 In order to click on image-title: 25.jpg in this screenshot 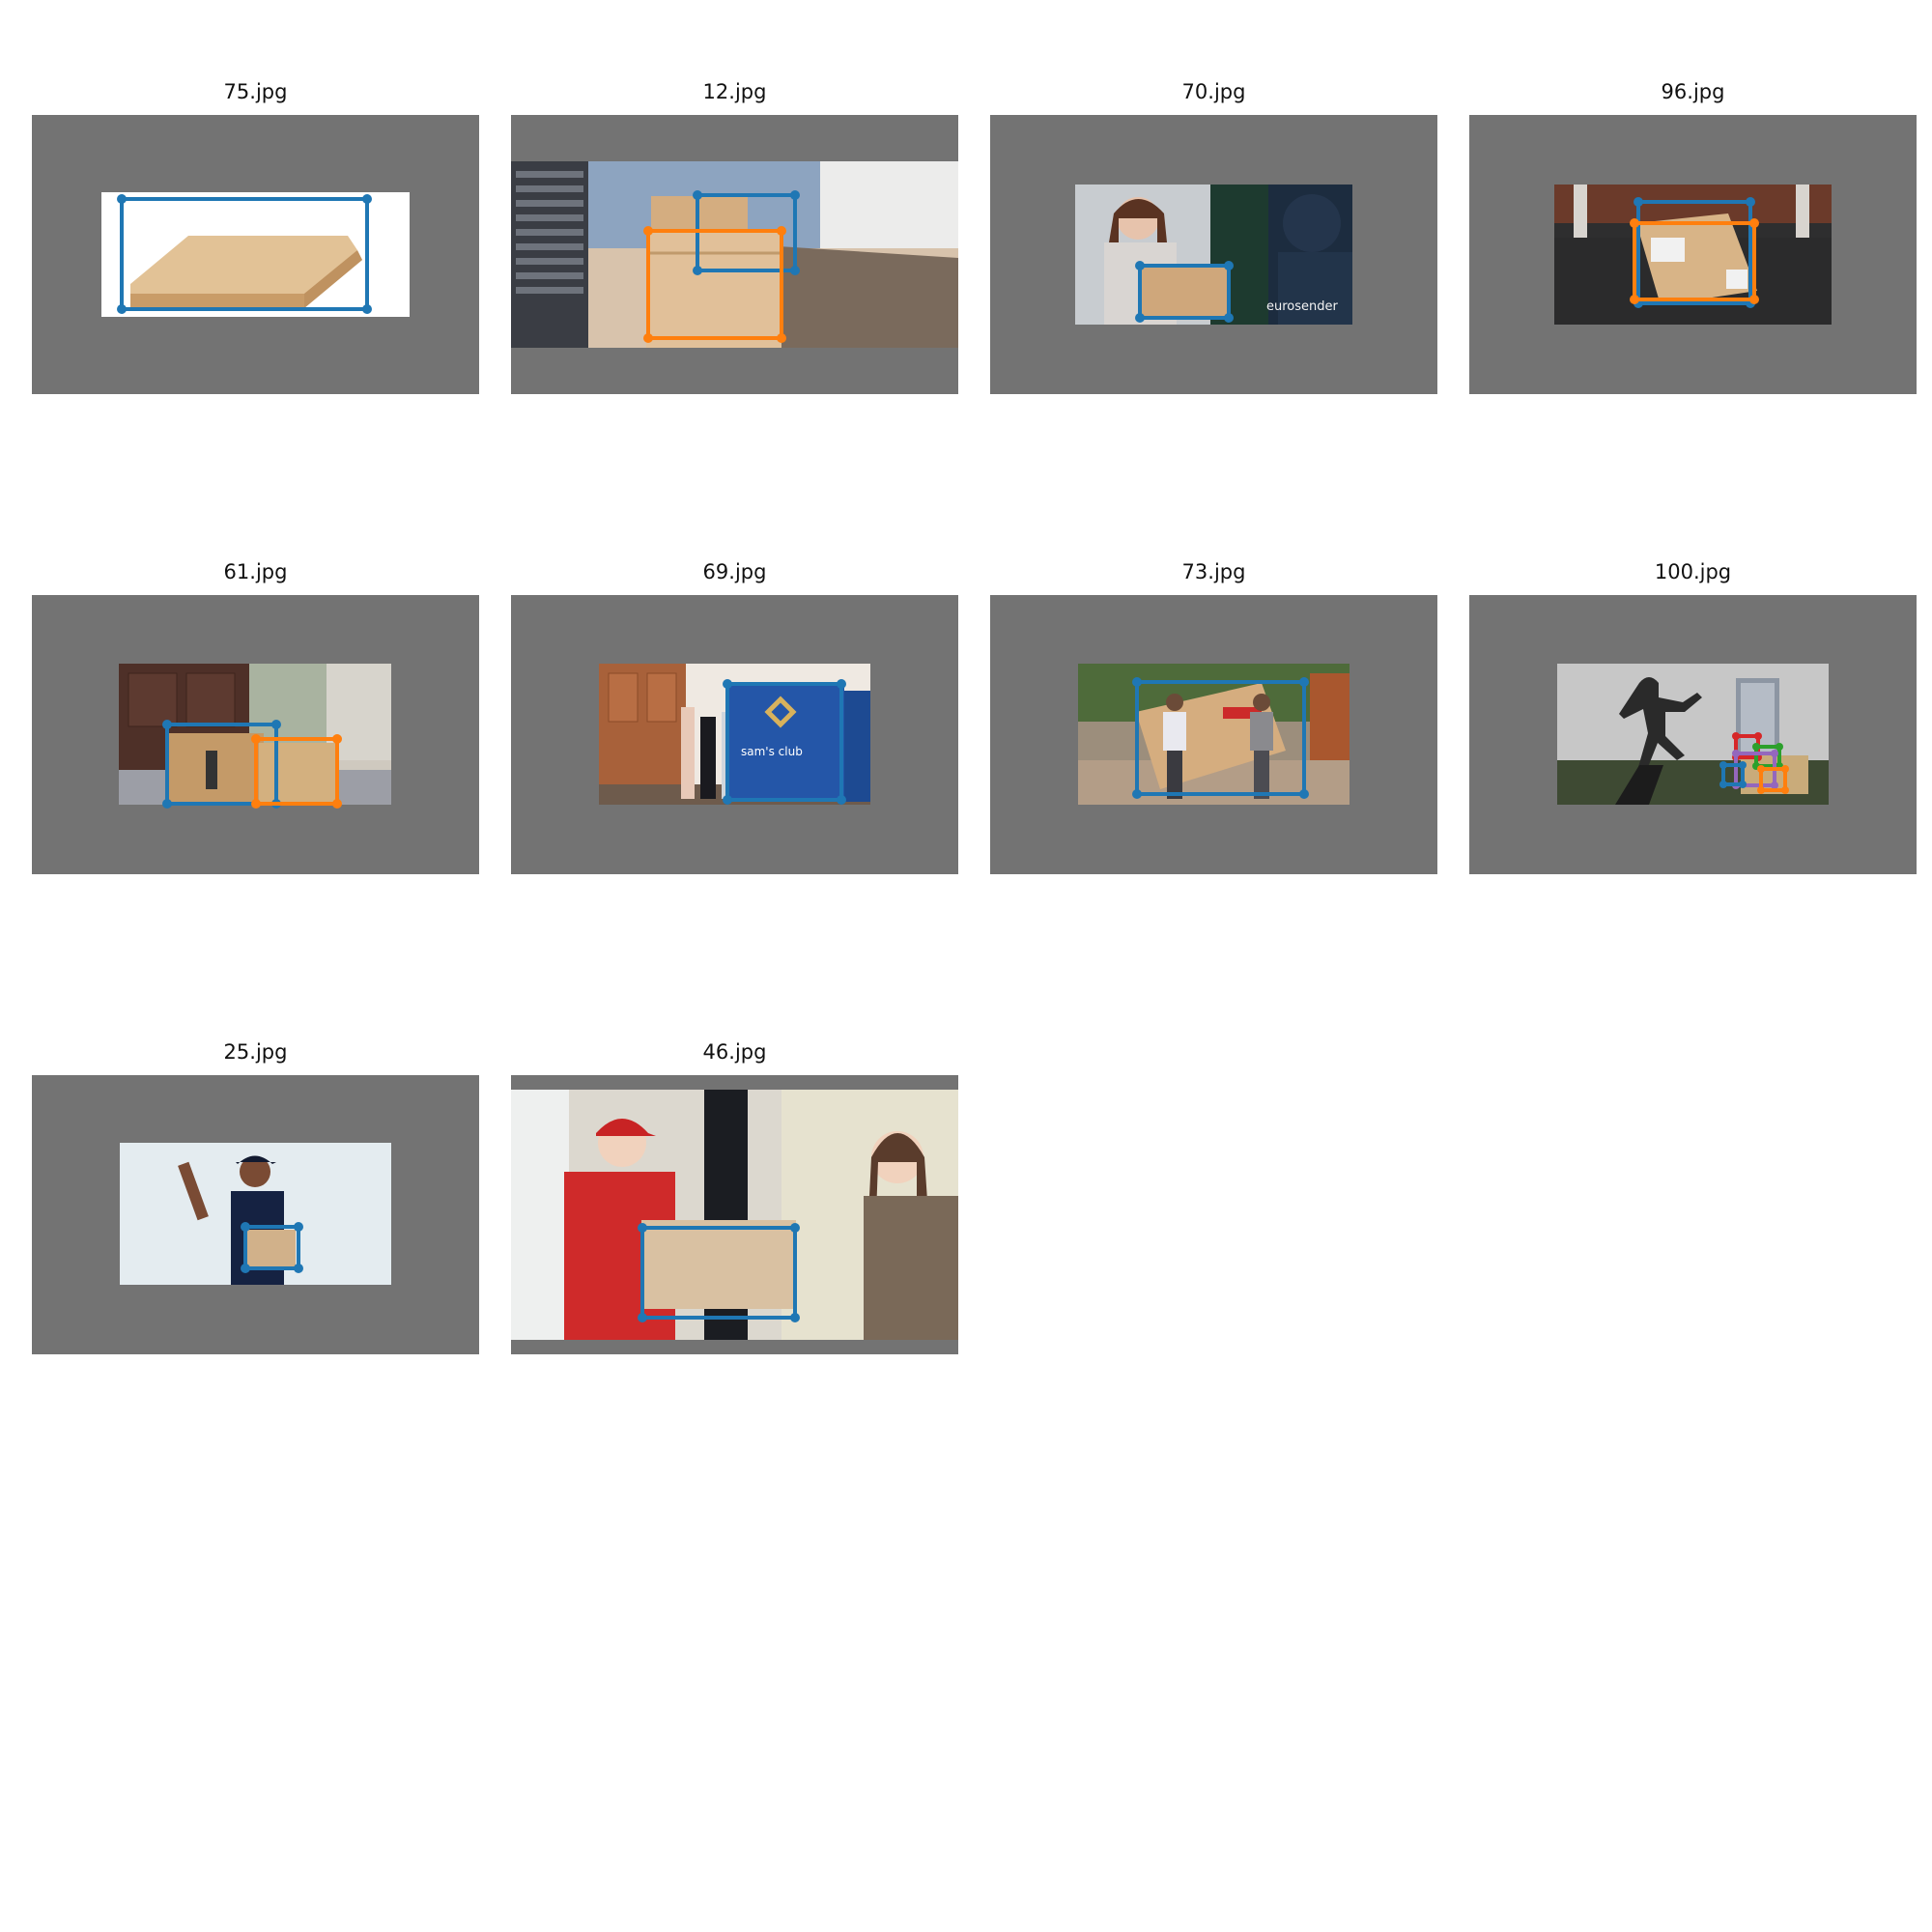, I will do `click(256, 1052)`.